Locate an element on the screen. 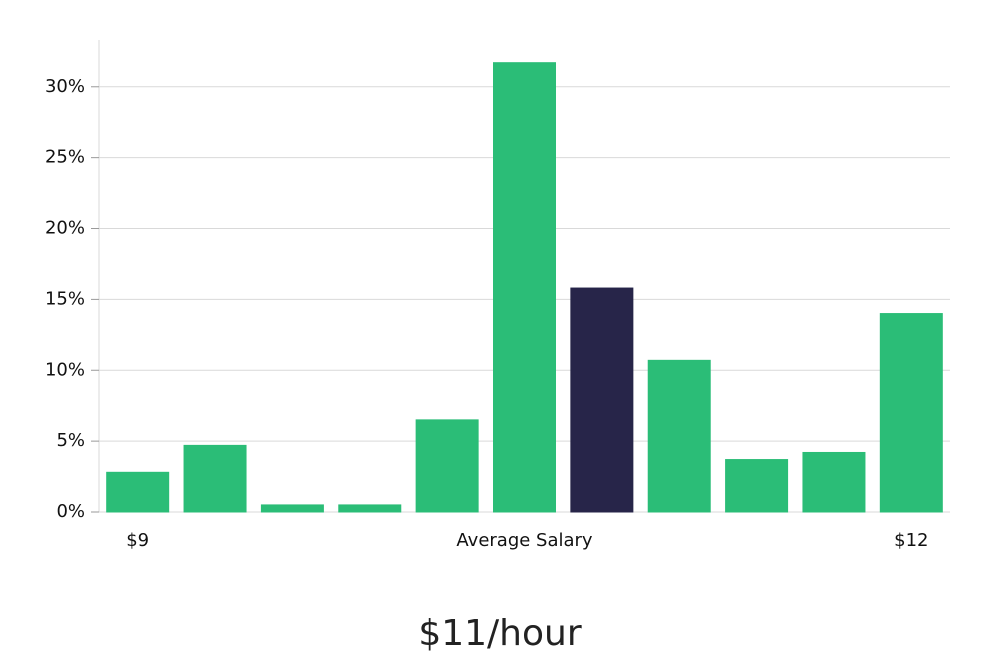 Image resolution: width=1000 pixels, height=660 pixels. x-tick-label: Average Salary is located at coordinates (524, 540).